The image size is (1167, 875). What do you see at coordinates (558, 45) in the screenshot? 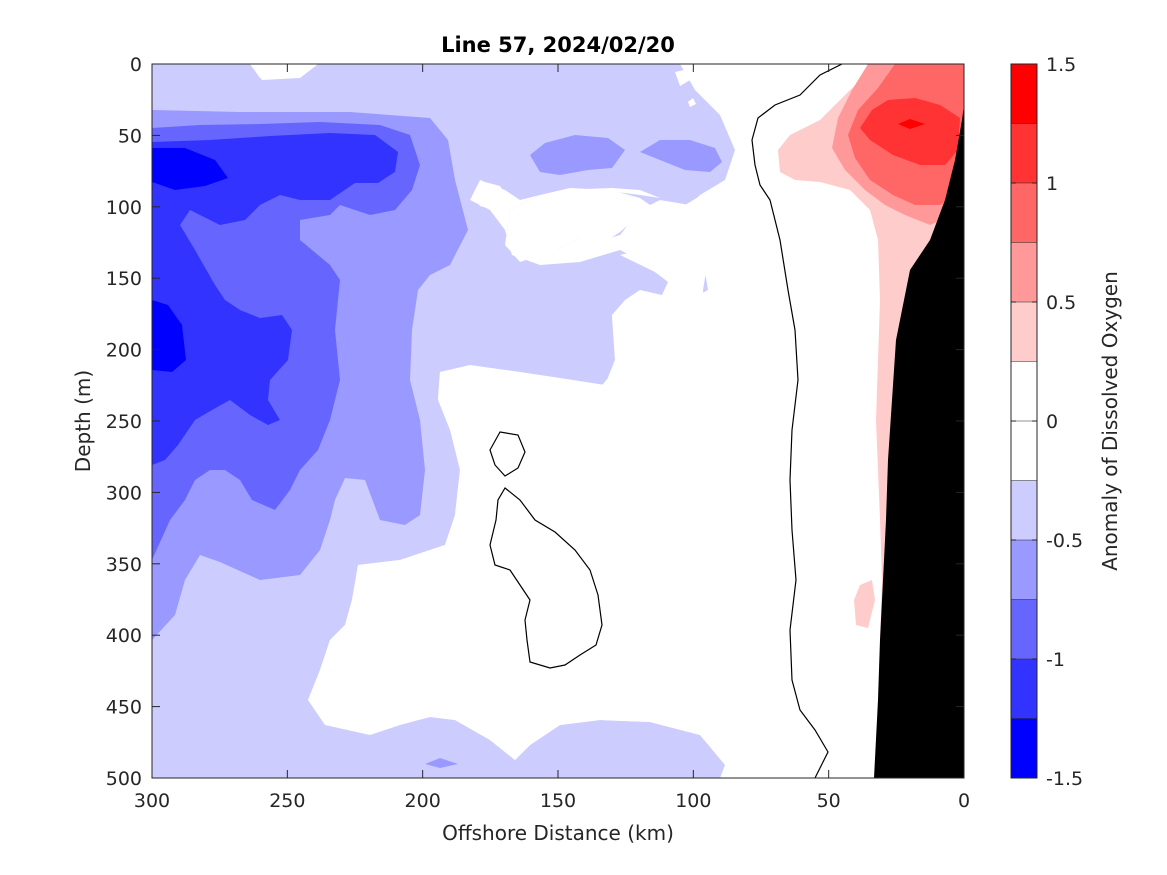
I see `chart-title: Line 57, 2024/02/20` at bounding box center [558, 45].